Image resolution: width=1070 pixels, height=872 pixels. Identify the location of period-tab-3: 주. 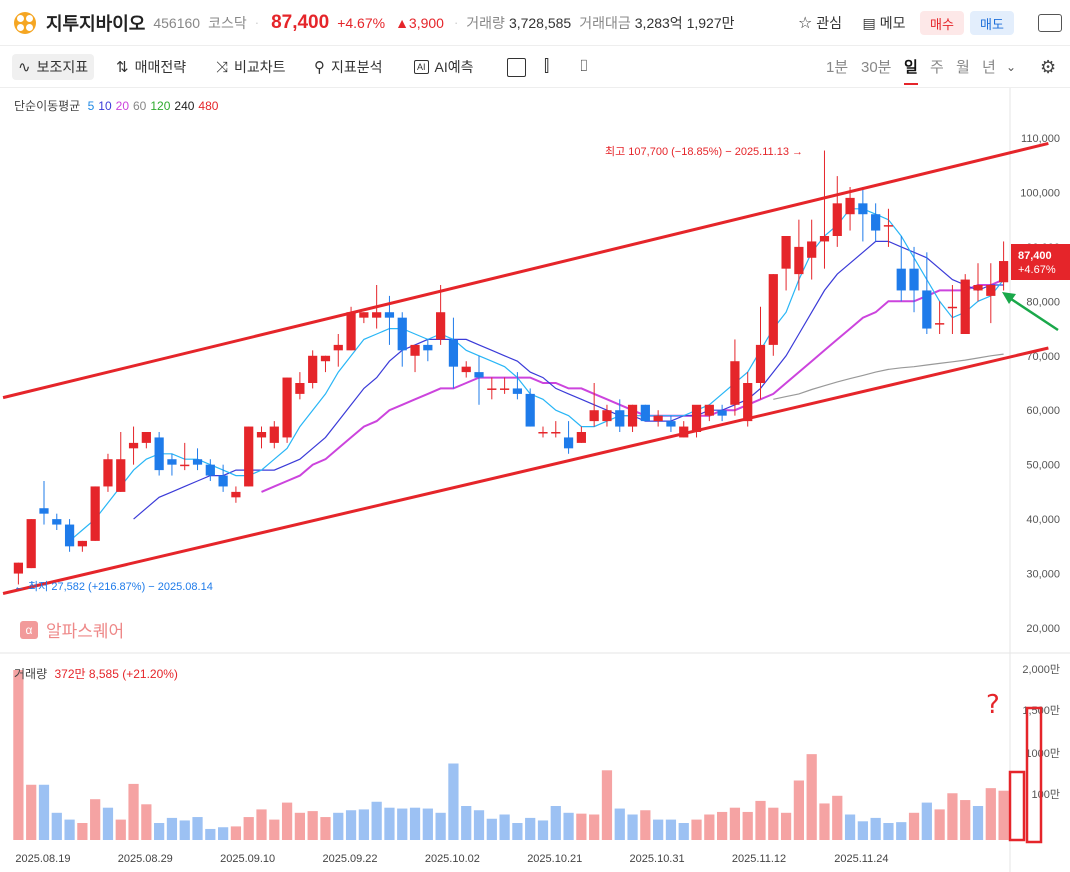
(937, 67).